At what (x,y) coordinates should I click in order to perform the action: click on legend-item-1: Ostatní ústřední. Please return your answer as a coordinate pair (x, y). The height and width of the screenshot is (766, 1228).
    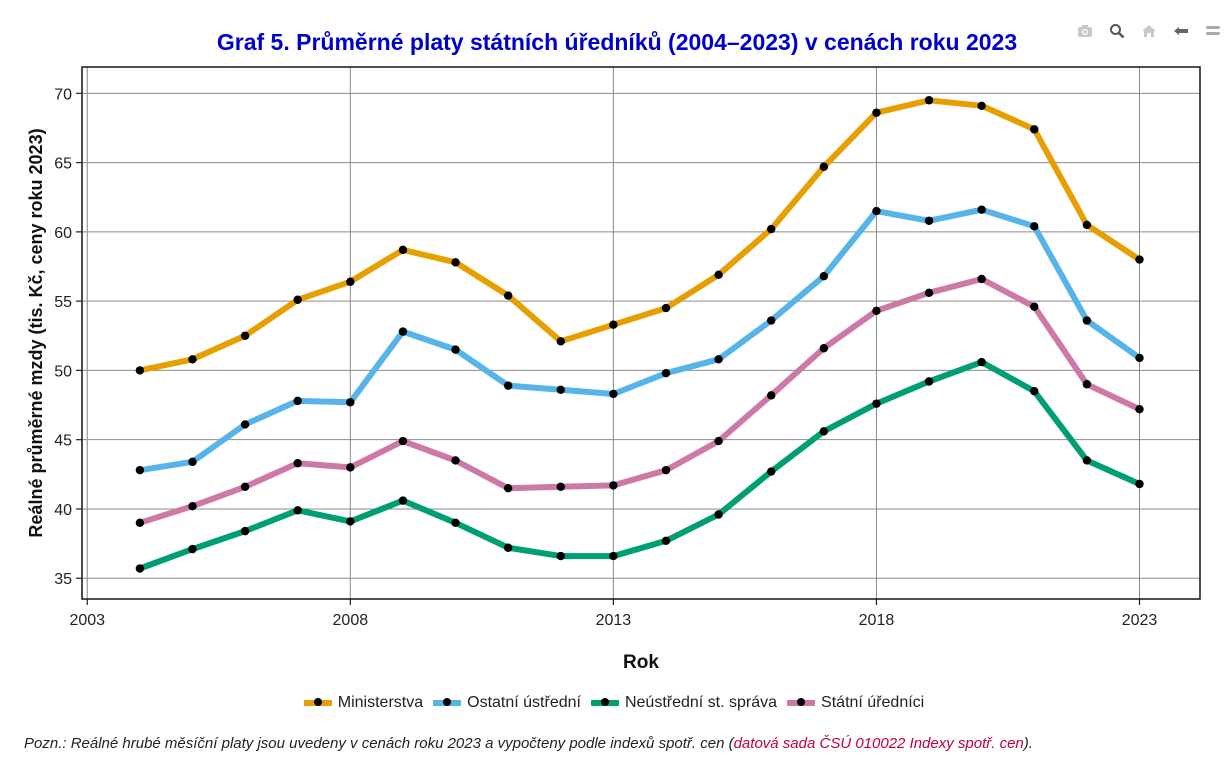
    Looking at the image, I should click on (507, 703).